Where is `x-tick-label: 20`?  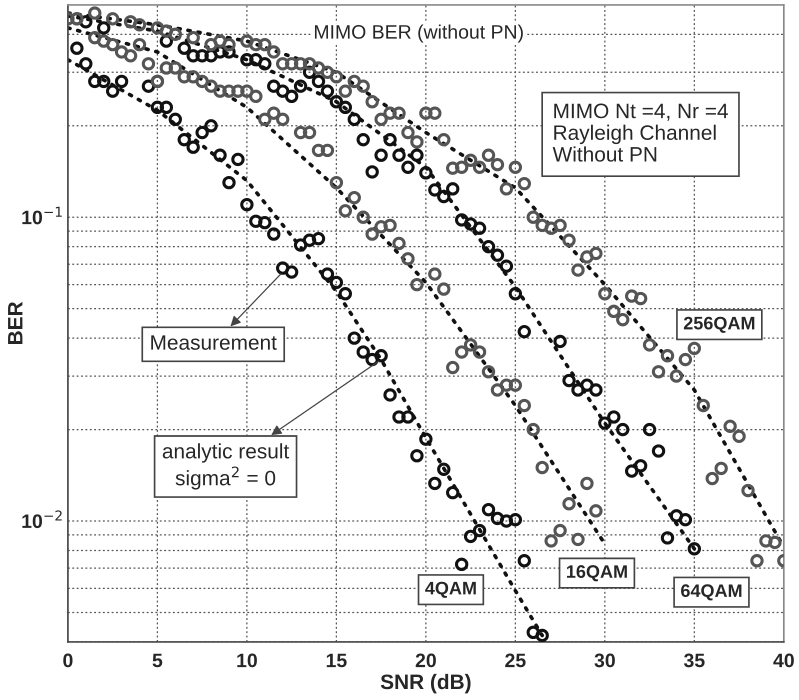 x-tick-label: 20 is located at coordinates (426, 661).